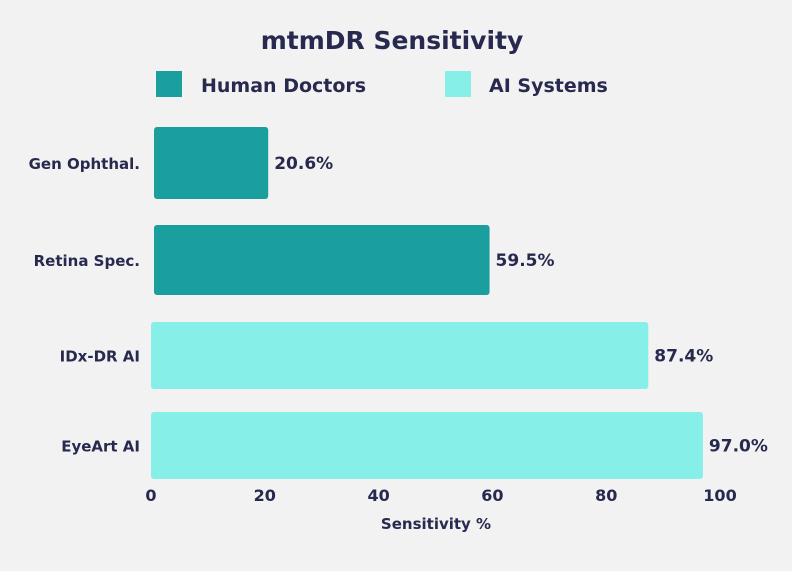  What do you see at coordinates (548, 86) in the screenshot?
I see `legend-label-ai-systems: AI Systems` at bounding box center [548, 86].